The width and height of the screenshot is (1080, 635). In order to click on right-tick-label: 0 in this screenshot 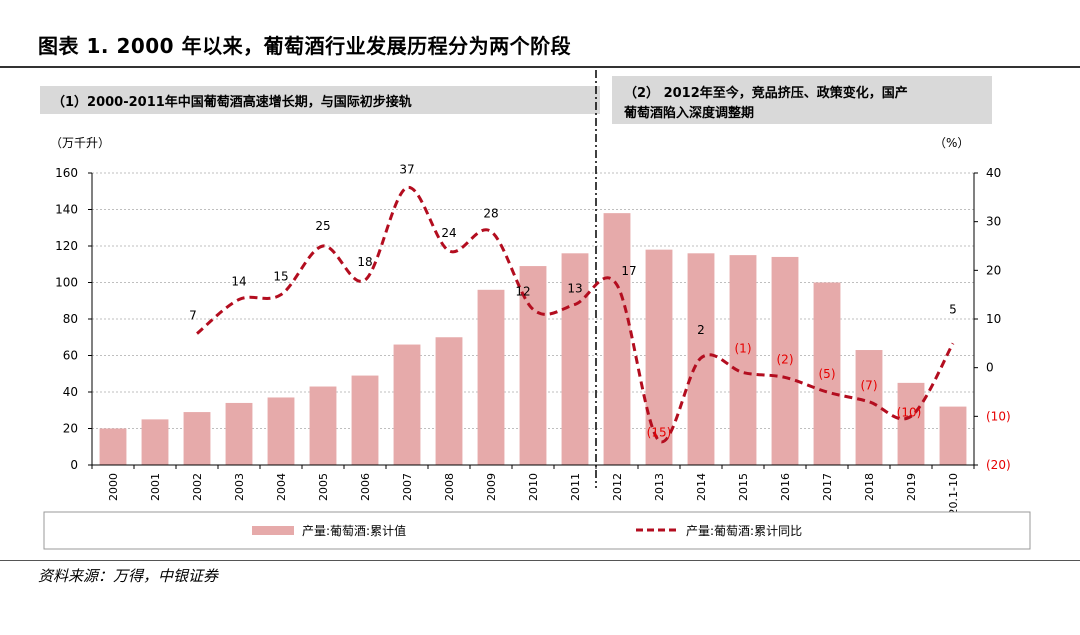, I will do `click(990, 368)`.